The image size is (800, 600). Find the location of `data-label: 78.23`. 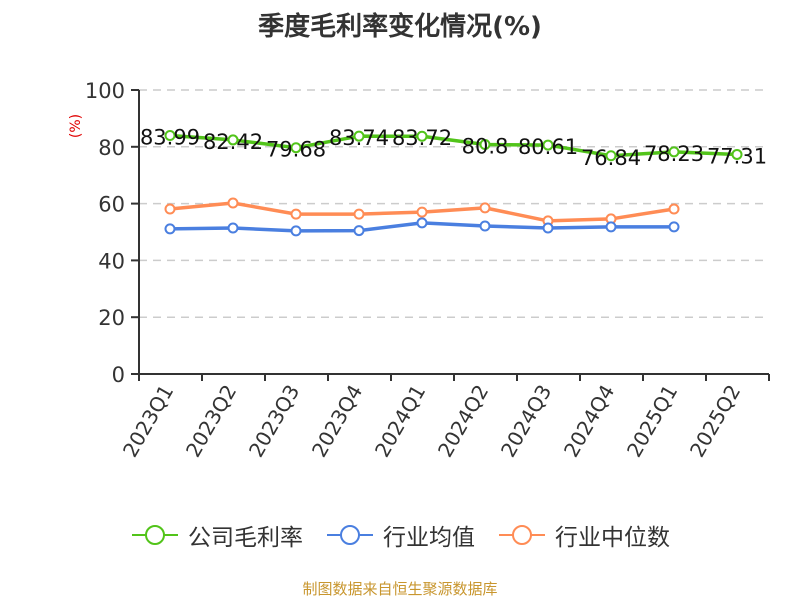

data-label: 78.23 is located at coordinates (674, 154).